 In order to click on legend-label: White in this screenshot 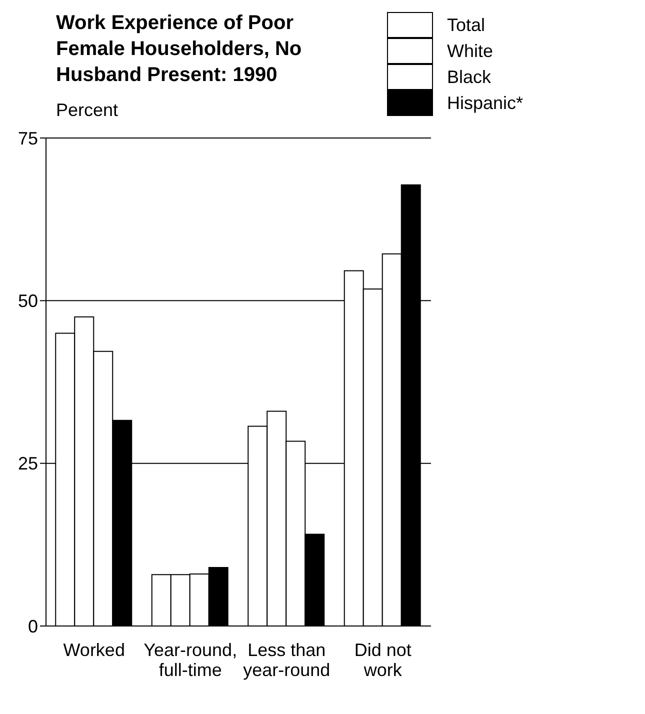, I will do `click(470, 51)`.